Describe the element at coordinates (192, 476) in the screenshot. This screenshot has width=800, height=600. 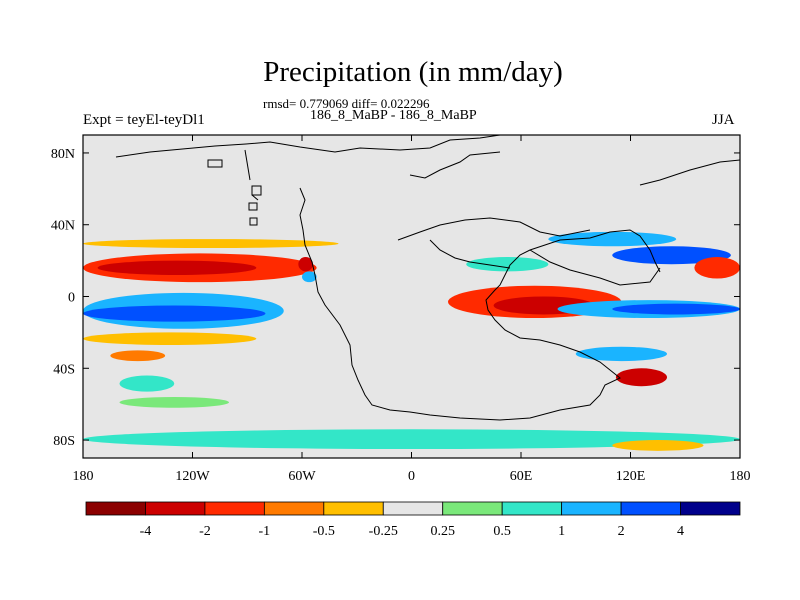
I see `x-tick-label: 120W` at that location.